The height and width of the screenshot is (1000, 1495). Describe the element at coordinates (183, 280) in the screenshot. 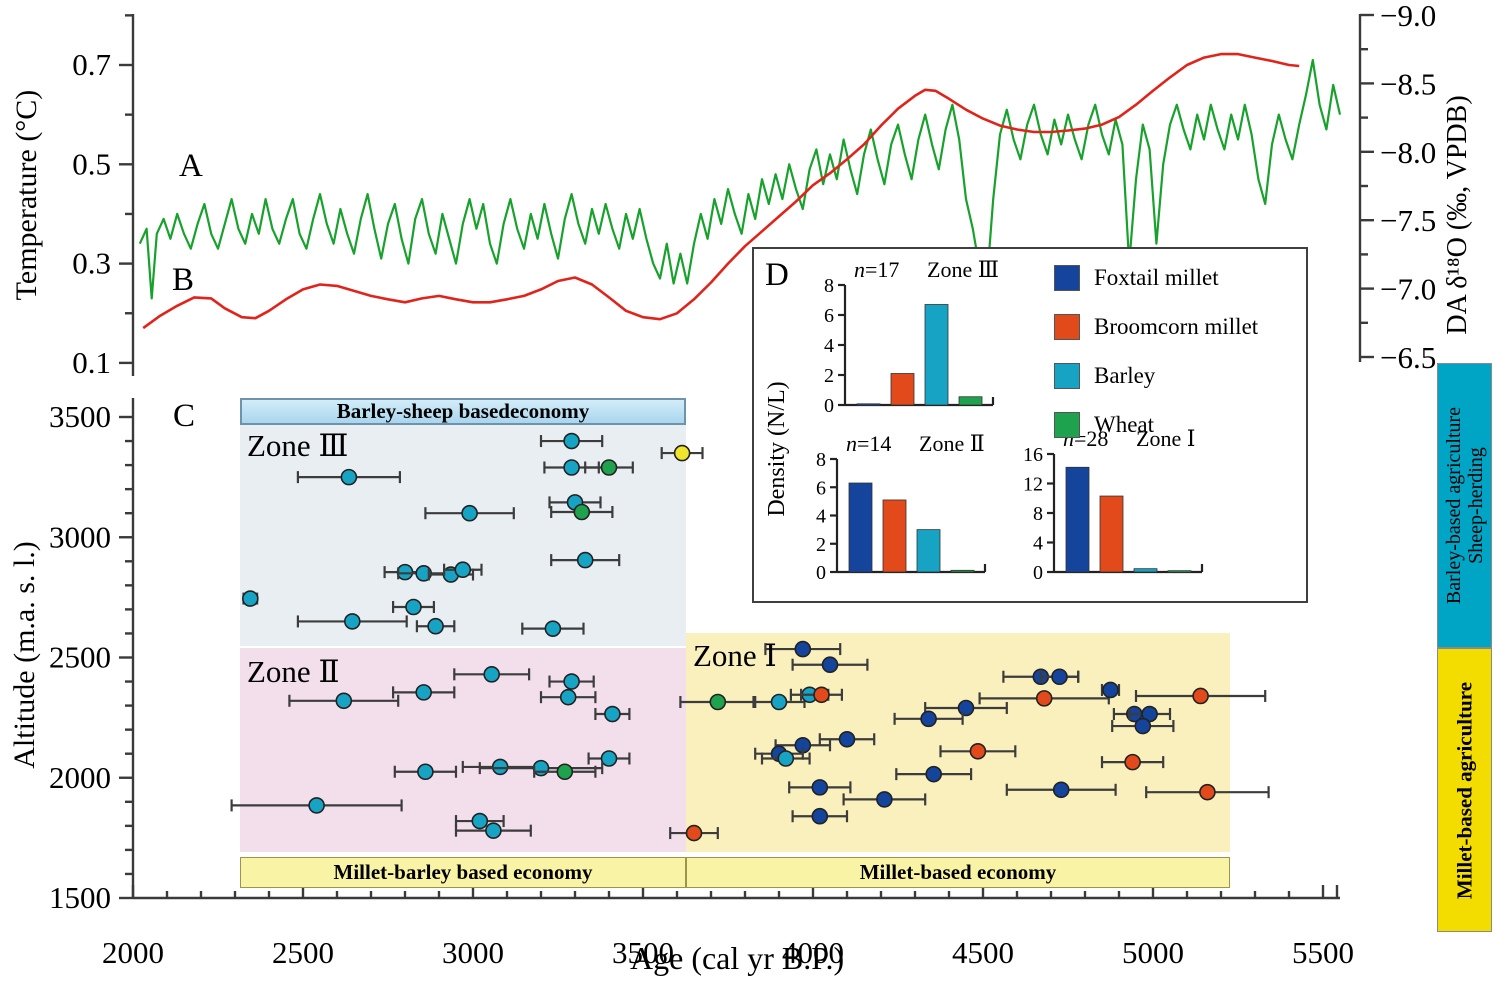

I see `panel-b-label: B` at that location.